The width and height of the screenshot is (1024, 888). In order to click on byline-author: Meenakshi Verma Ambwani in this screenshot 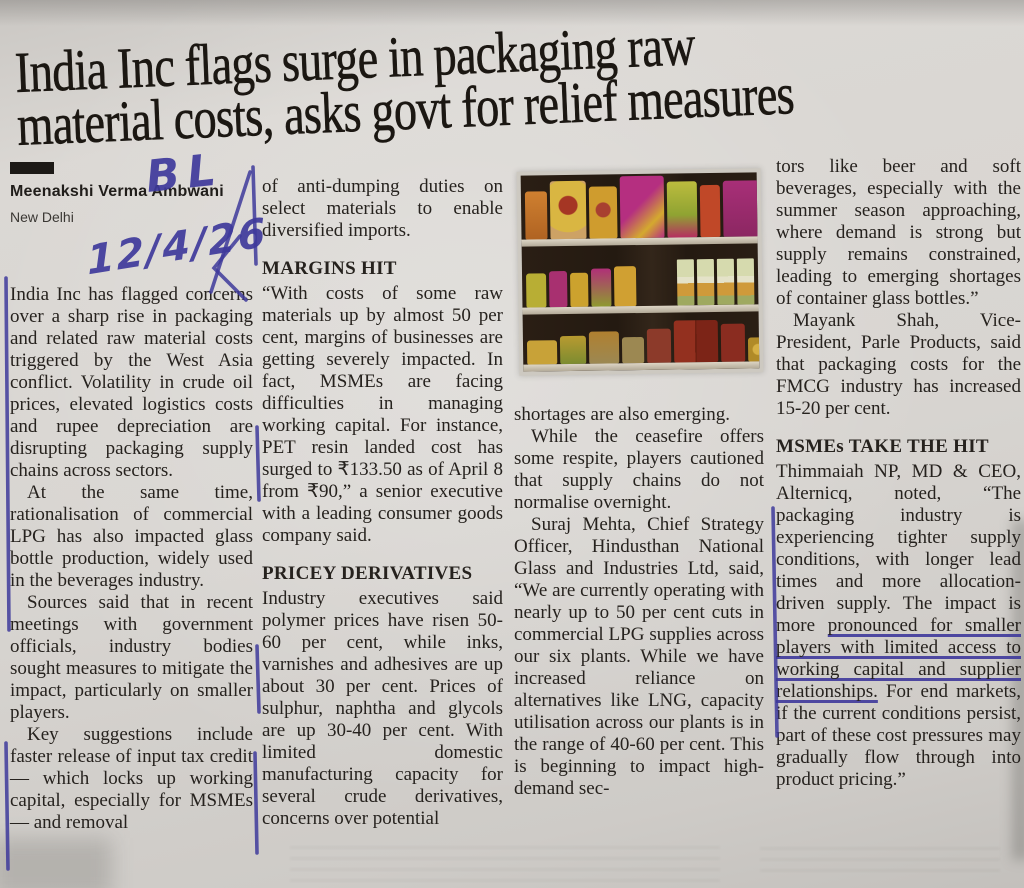, I will do `click(117, 191)`.